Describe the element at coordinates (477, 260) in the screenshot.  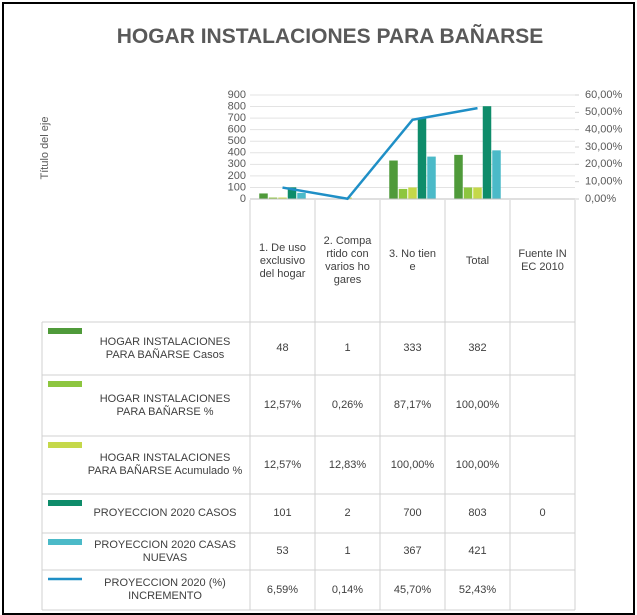
I see `x-tick-label: Total` at that location.